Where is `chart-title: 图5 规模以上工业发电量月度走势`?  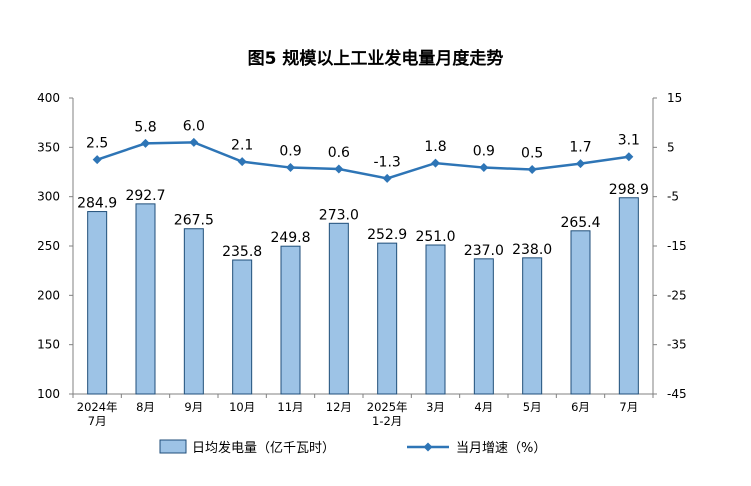 chart-title: 图5 规模以上工业发电量月度走势 is located at coordinates (375, 59).